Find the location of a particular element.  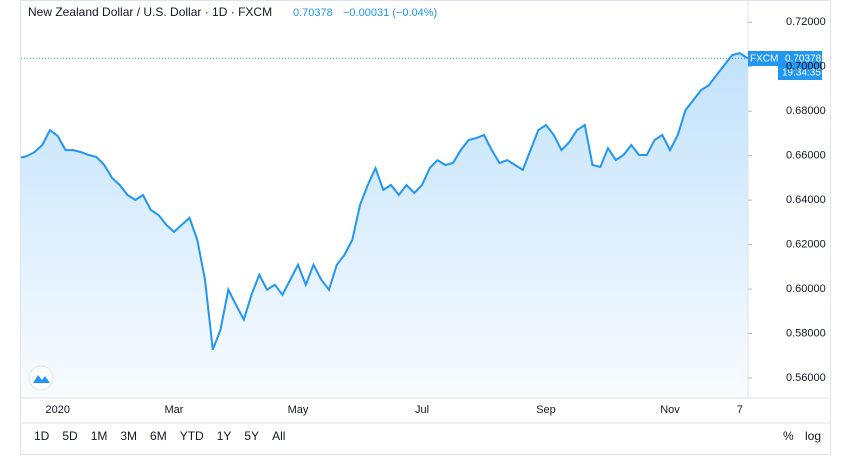

countdown: 19:34:35 is located at coordinates (801, 73).